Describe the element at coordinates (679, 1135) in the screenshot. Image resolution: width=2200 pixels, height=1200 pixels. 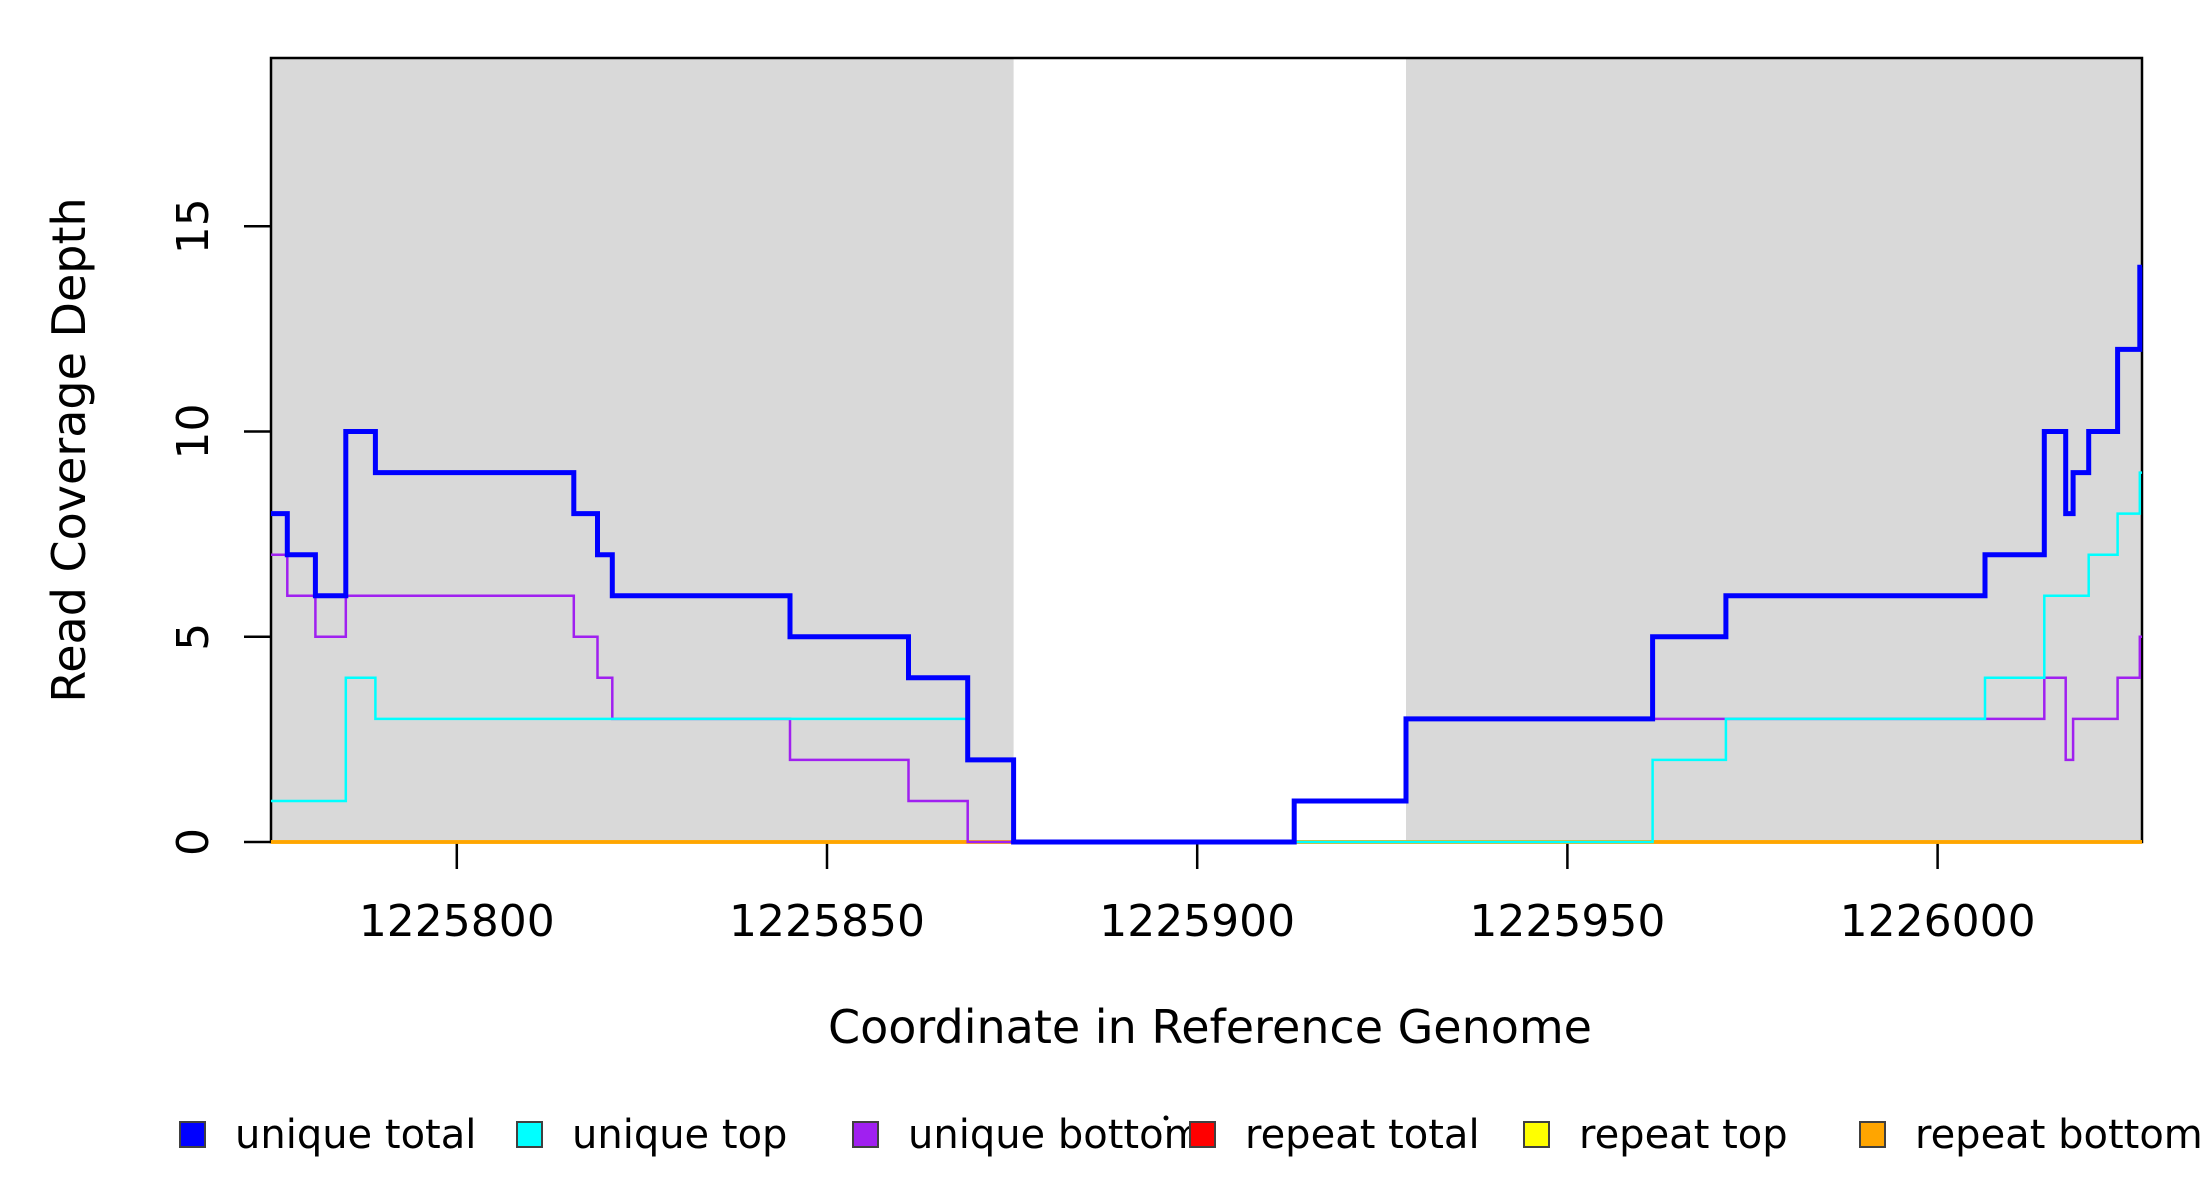
I see `legend-label-unique-top: unique top` at that location.